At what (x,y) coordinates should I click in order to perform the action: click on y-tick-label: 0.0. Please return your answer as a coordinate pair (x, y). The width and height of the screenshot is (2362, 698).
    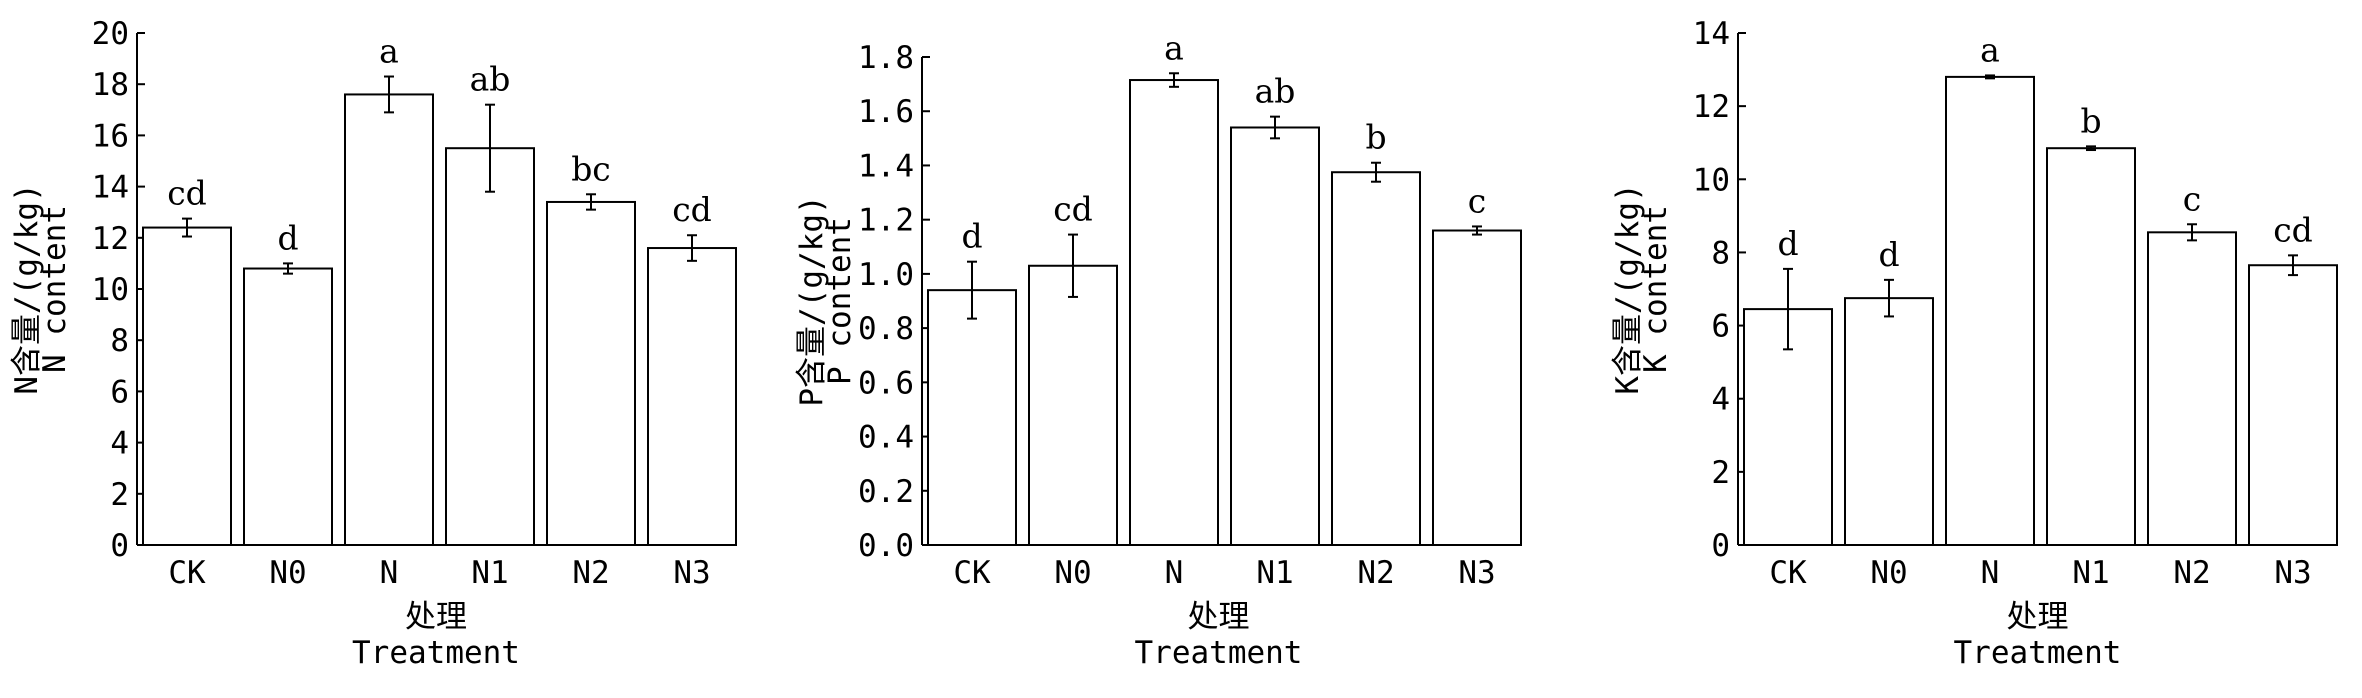
    Looking at the image, I should click on (886, 546).